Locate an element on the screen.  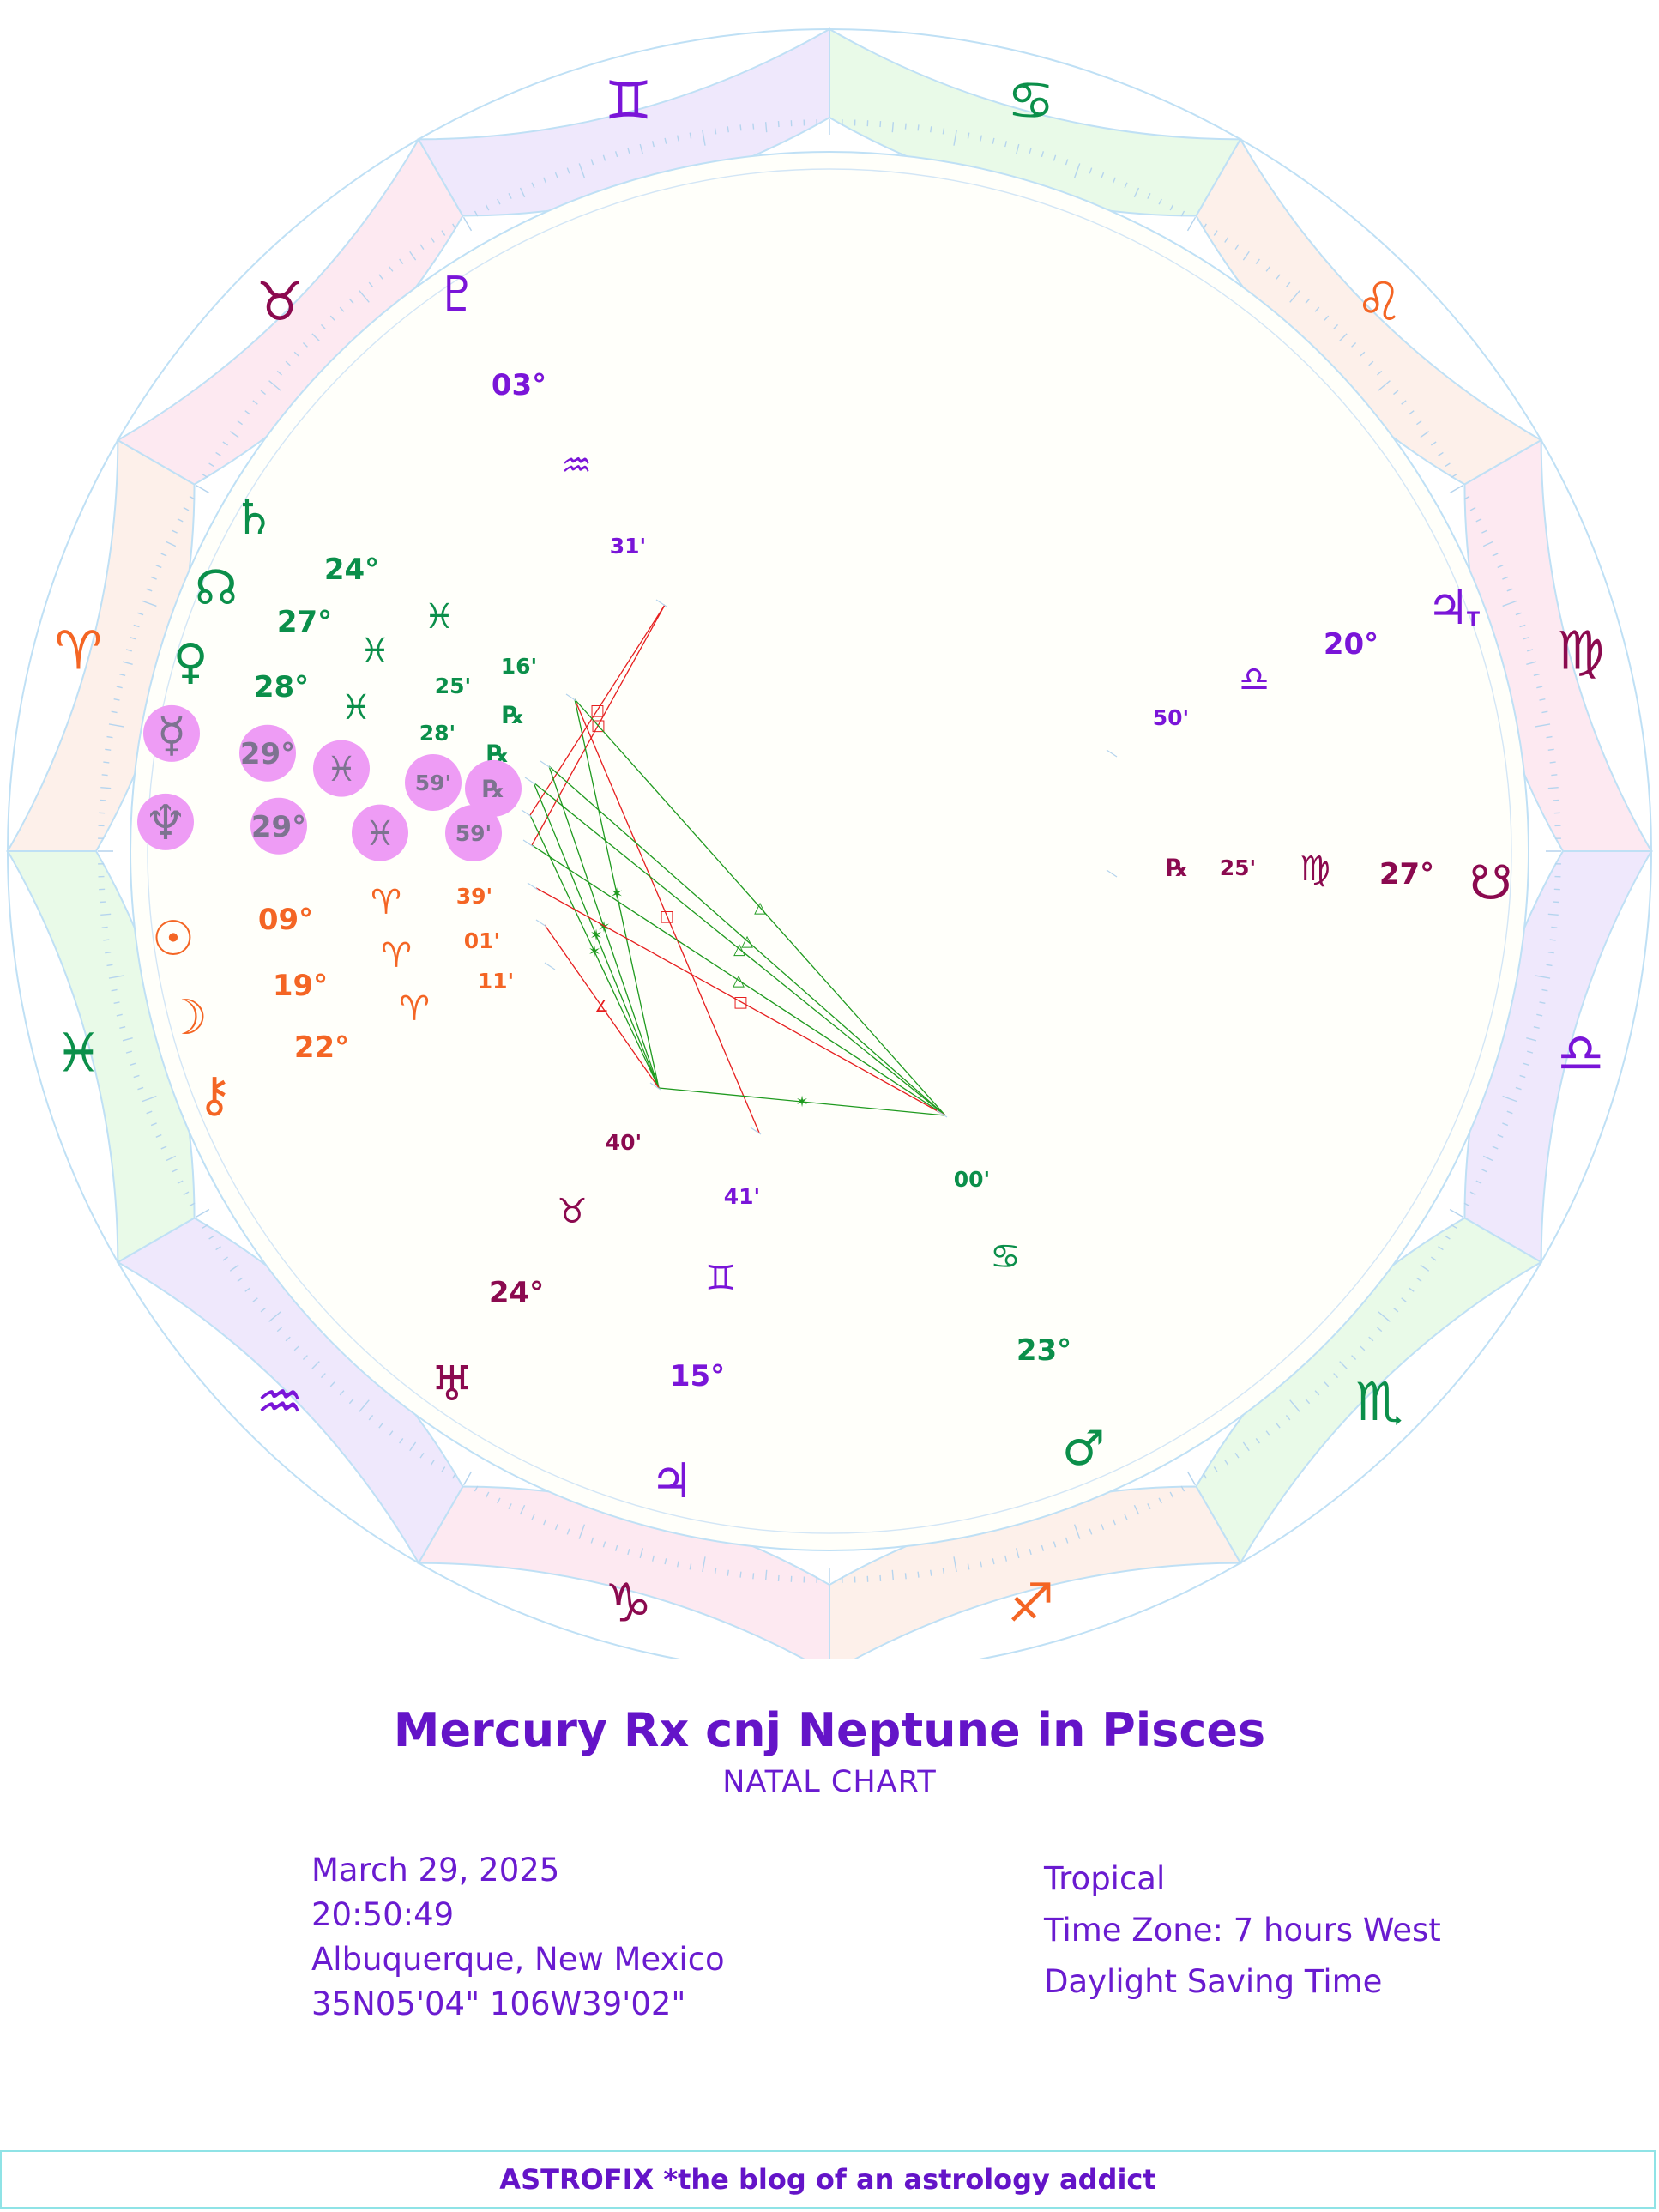
venus-glyph-icon: ♀ is located at coordinates (190, 662).